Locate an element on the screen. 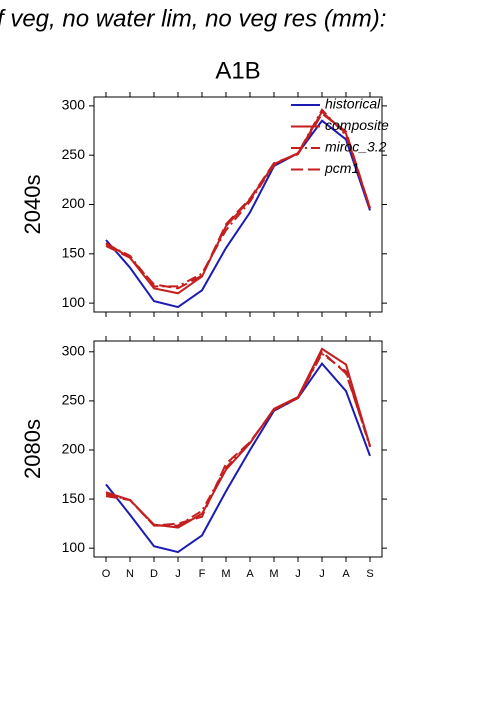  y-axis-label: 2080s is located at coordinates (32, 449).